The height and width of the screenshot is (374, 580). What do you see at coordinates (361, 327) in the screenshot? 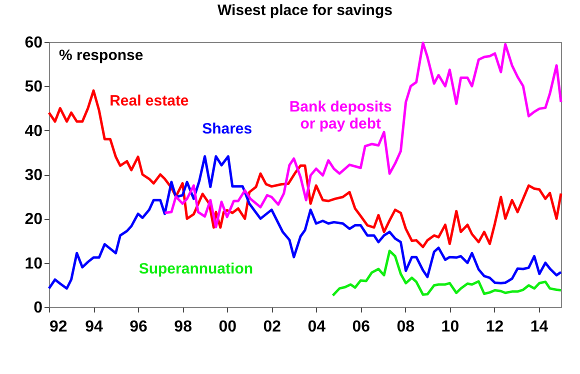
I see `x-tick-label: 06` at bounding box center [361, 327].